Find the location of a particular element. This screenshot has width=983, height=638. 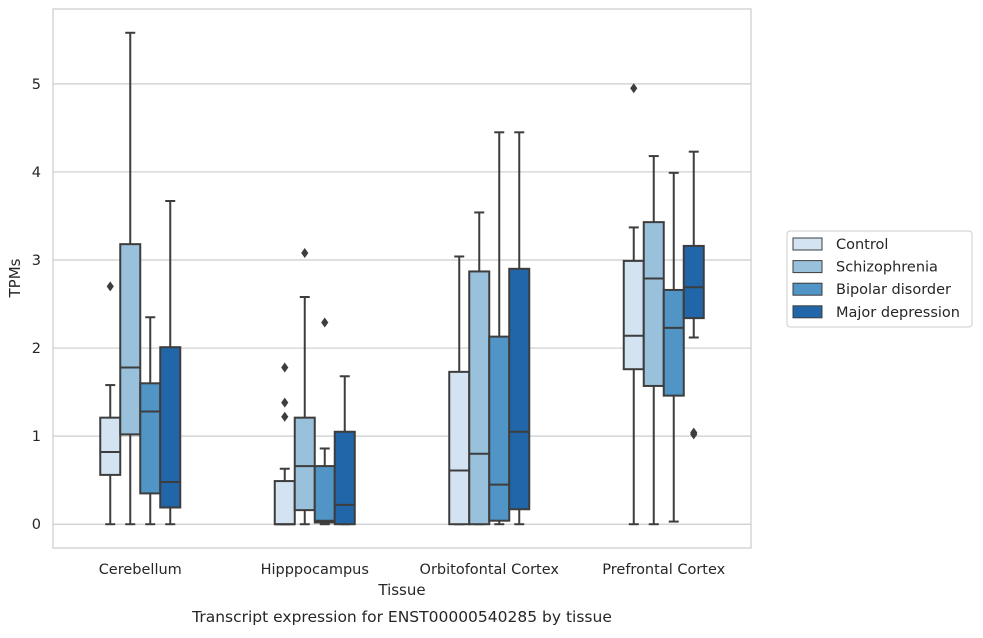

legend-label: Control is located at coordinates (862, 245).